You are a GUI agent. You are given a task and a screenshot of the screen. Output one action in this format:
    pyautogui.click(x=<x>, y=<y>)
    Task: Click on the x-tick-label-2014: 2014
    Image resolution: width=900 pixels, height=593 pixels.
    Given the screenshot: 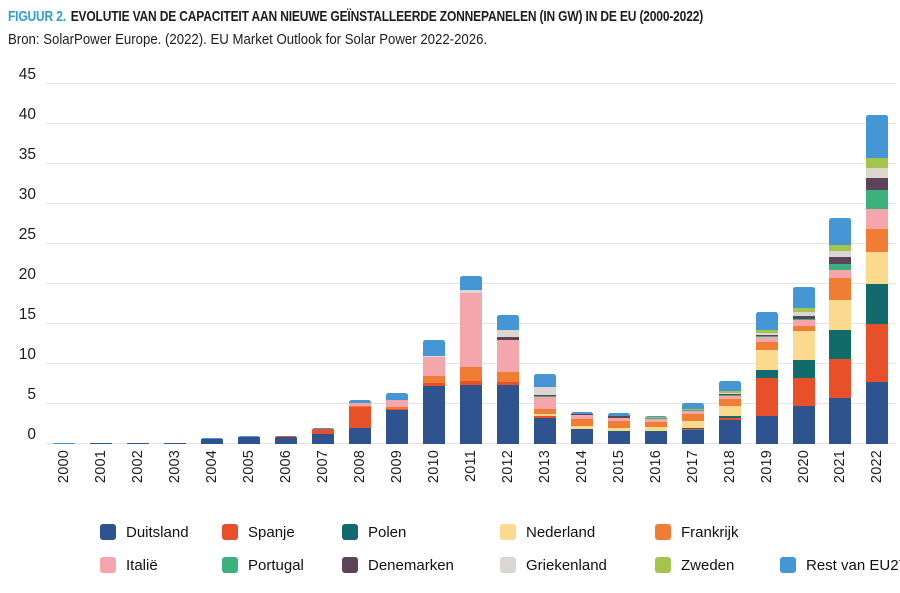 What is the action you would take?
    pyautogui.click(x=581, y=467)
    